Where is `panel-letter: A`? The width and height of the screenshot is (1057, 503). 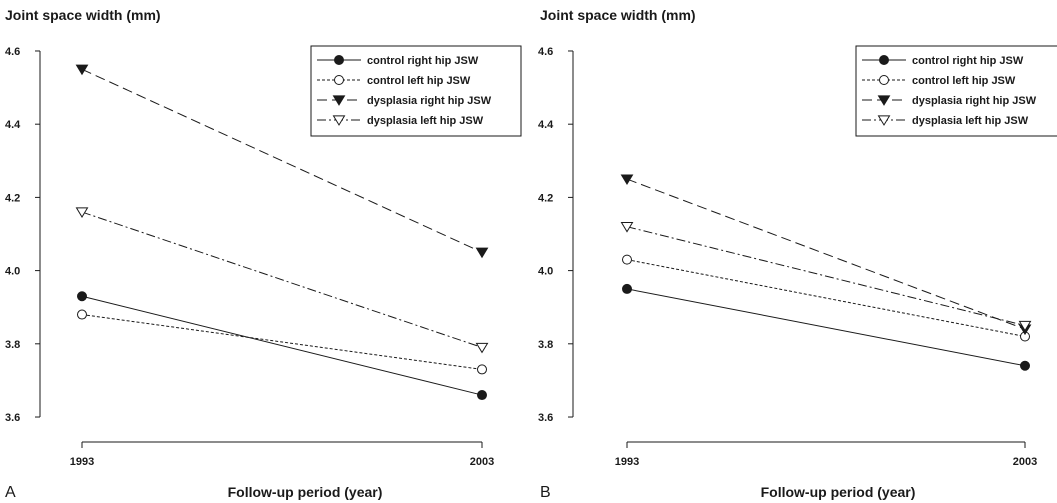 panel-letter: A is located at coordinates (10, 492).